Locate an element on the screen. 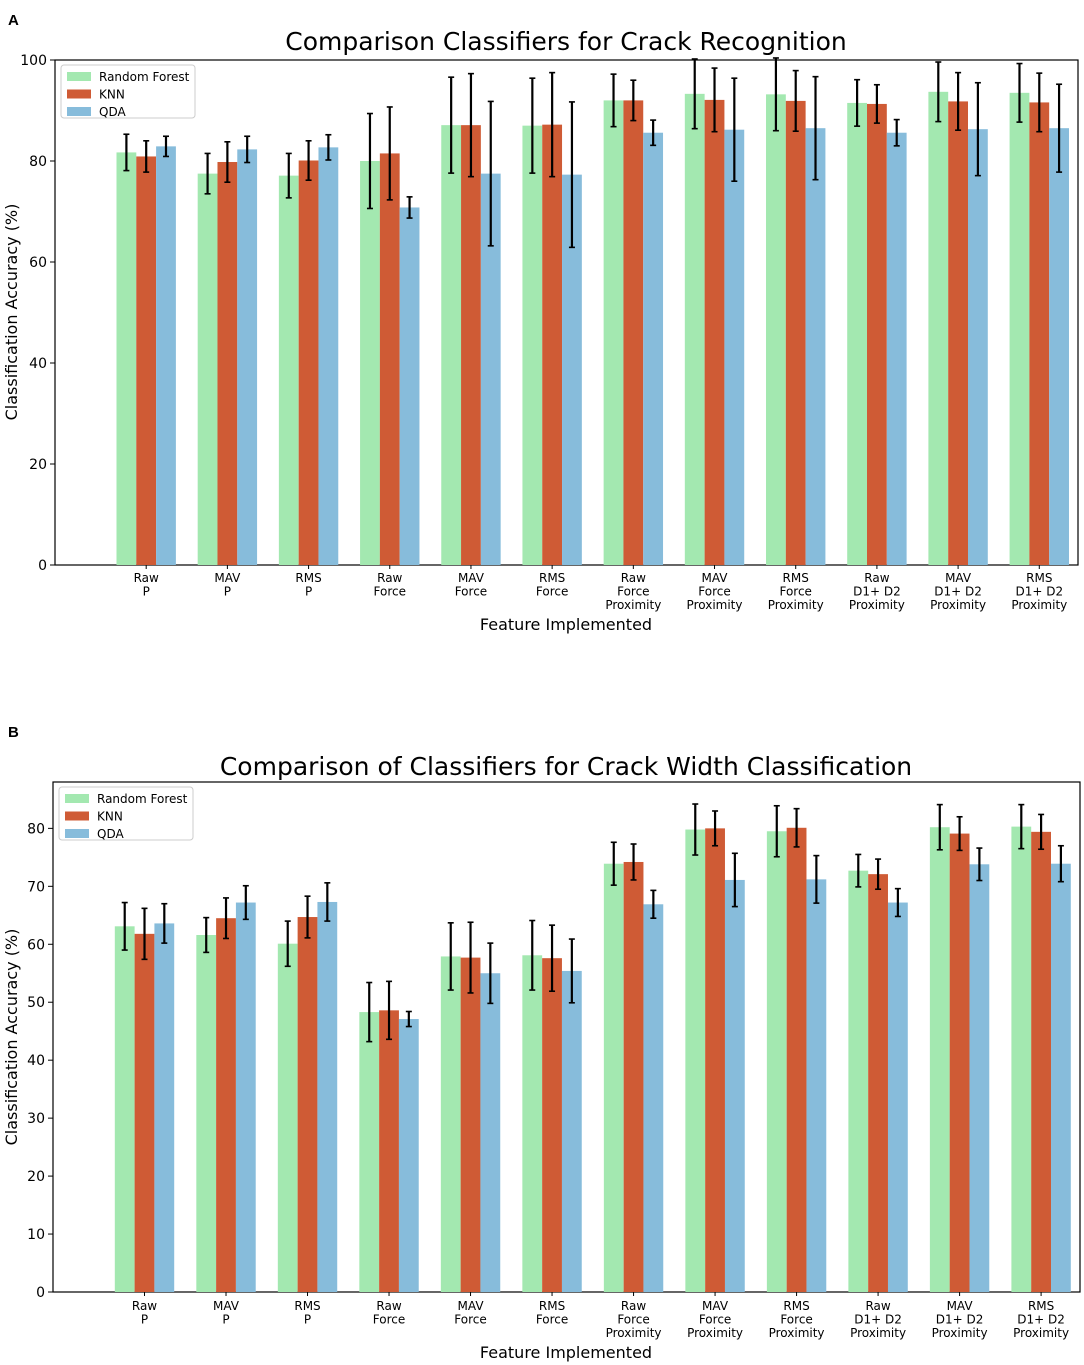  legend-box is located at coordinates (126, 813).